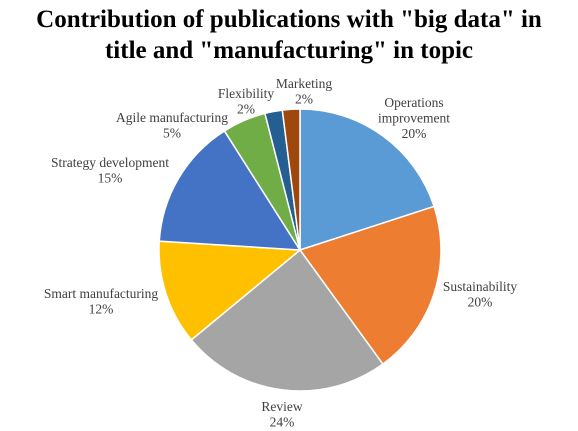 The width and height of the screenshot is (578, 431). What do you see at coordinates (101, 309) in the screenshot?
I see `slice-value-label: 12%` at bounding box center [101, 309].